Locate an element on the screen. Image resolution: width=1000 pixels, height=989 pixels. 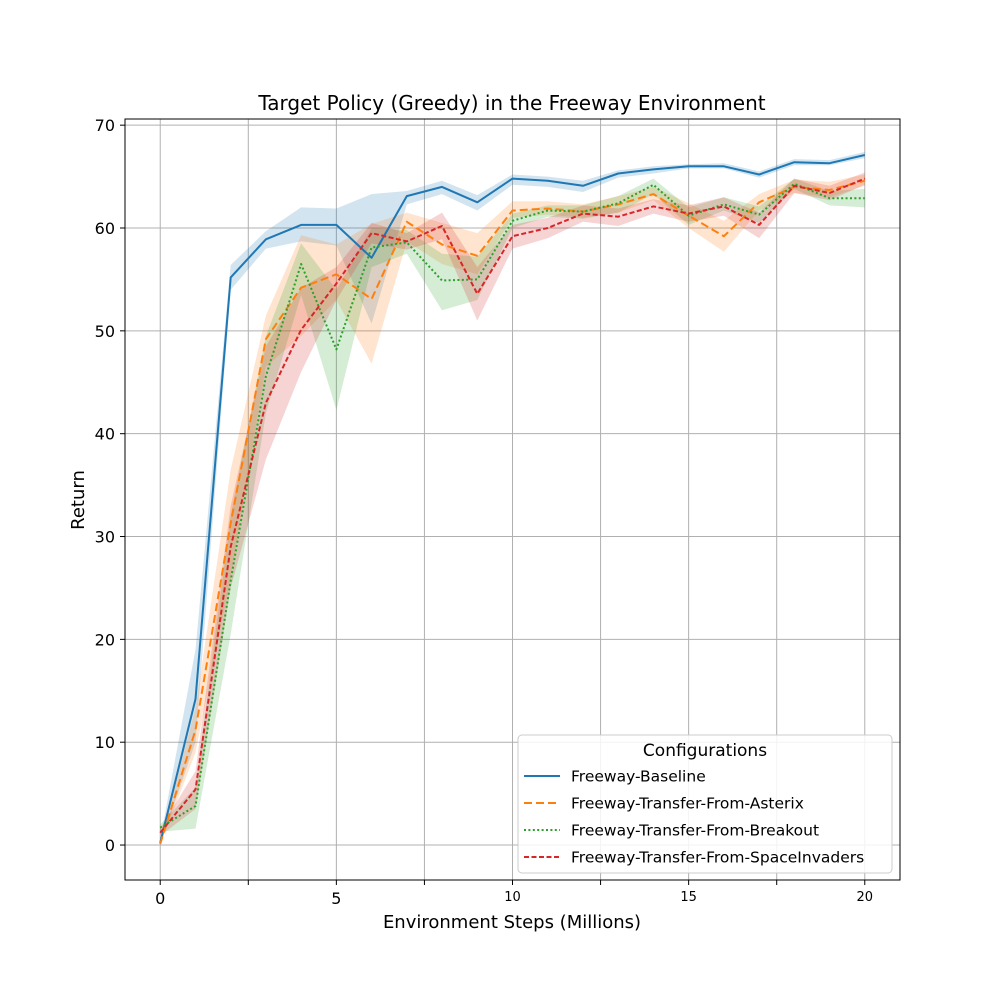
y-tick-label: 30 is located at coordinates (105, 537).